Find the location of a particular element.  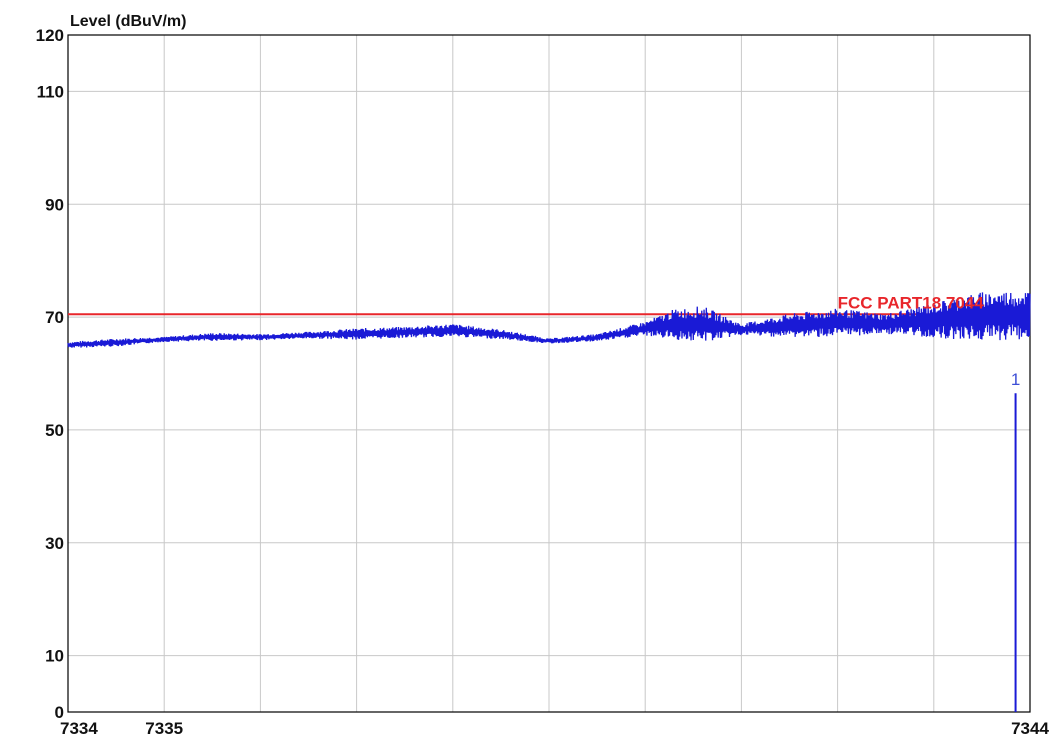

y-tick-labels: 0 10 30 50 70 90 110 120 is located at coordinates (50, 374).